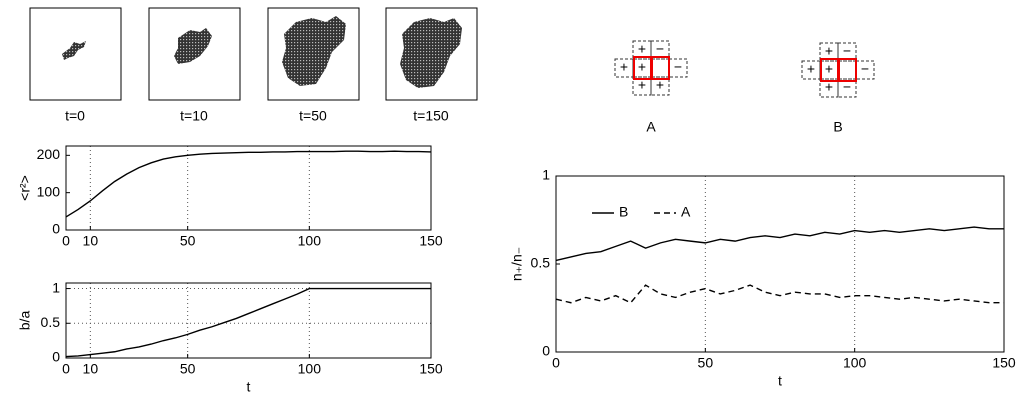  Describe the element at coordinates (49, 191) in the screenshot. I see `y-tick-label: 100` at that location.